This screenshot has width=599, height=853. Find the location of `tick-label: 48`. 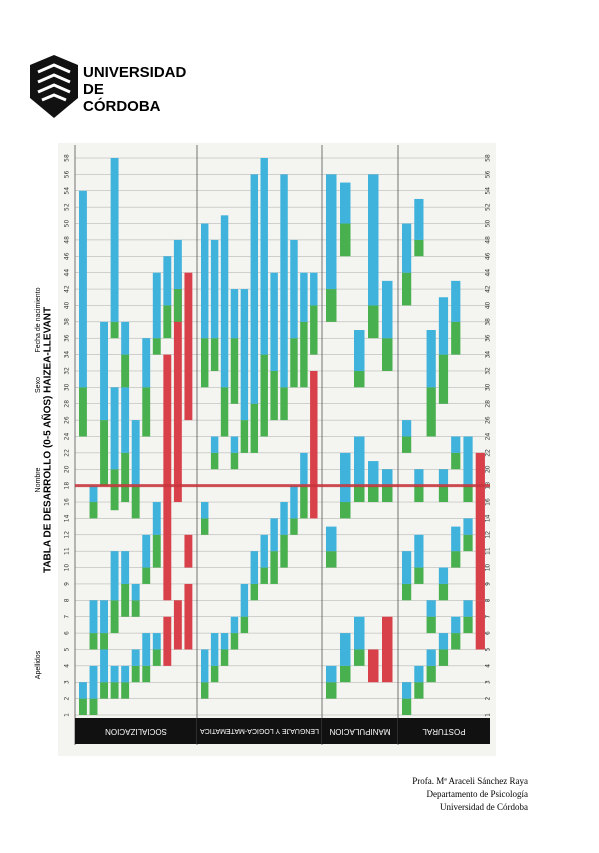

tick-label: 48 is located at coordinates (488, 240).